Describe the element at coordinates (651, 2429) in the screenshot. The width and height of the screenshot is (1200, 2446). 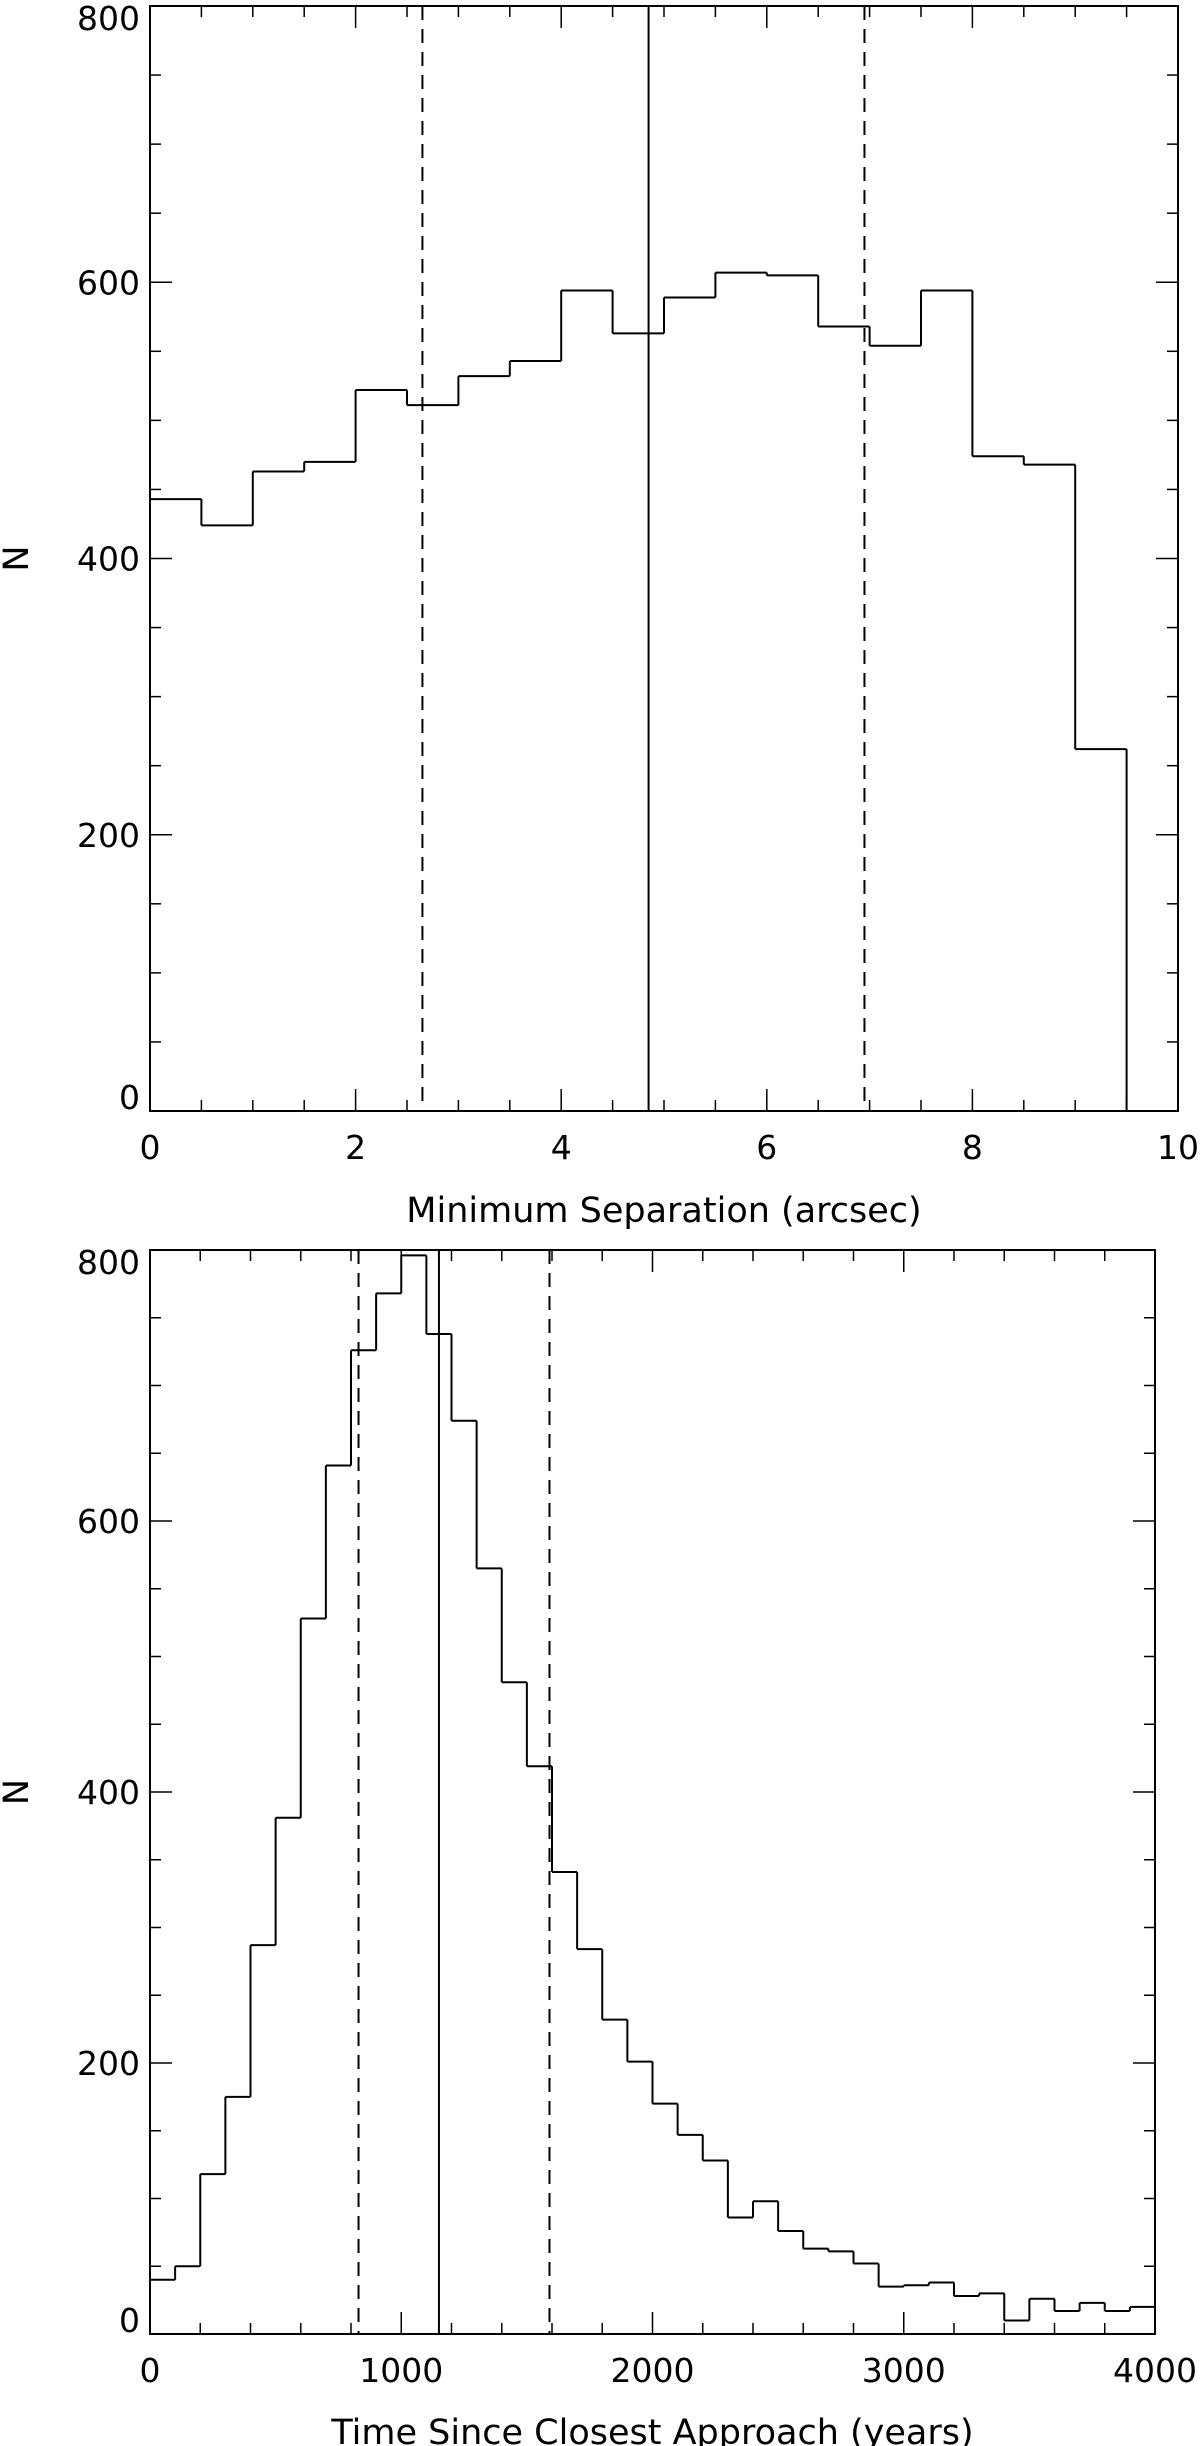
I see `bottom-x-axis-label: Time Since Closest Approach (years)` at that location.